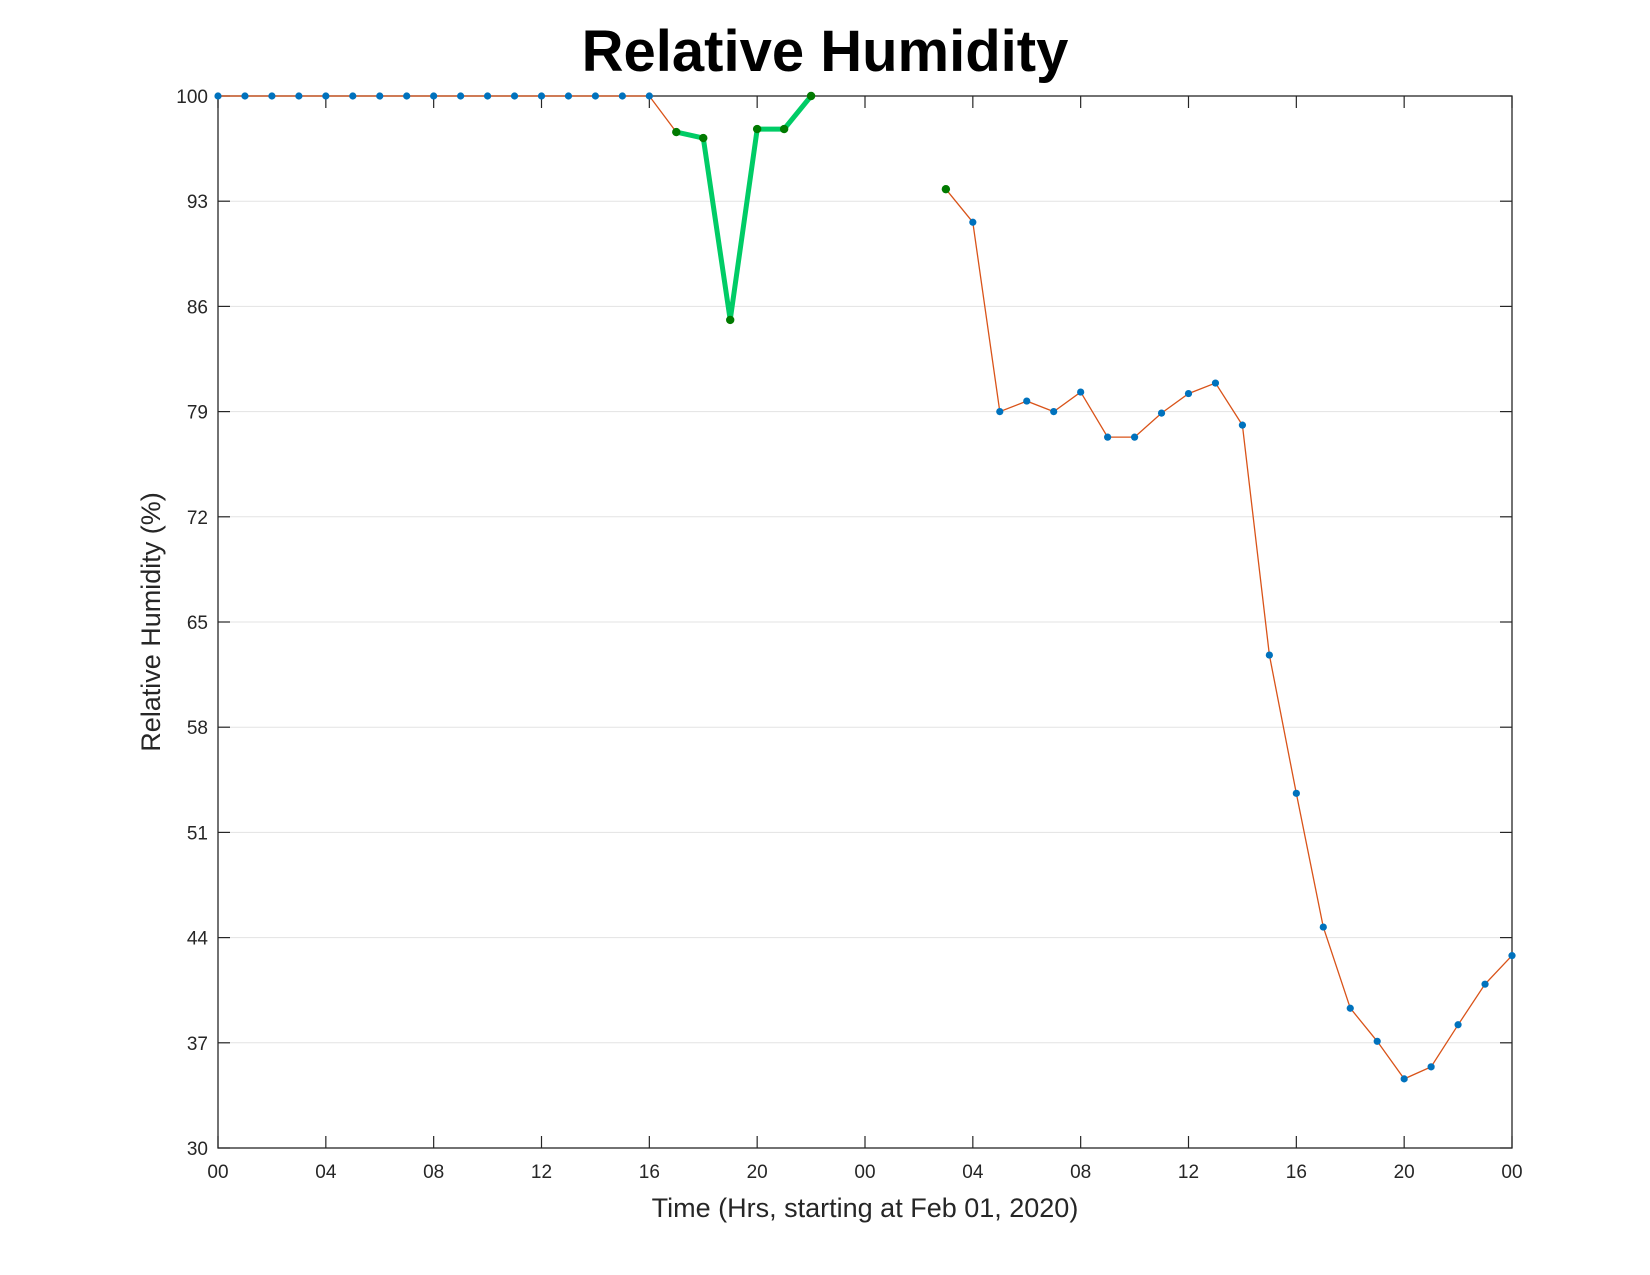 The width and height of the screenshot is (1650, 1275). What do you see at coordinates (197, 1044) in the screenshot?
I see `y-tick-label: 37` at bounding box center [197, 1044].